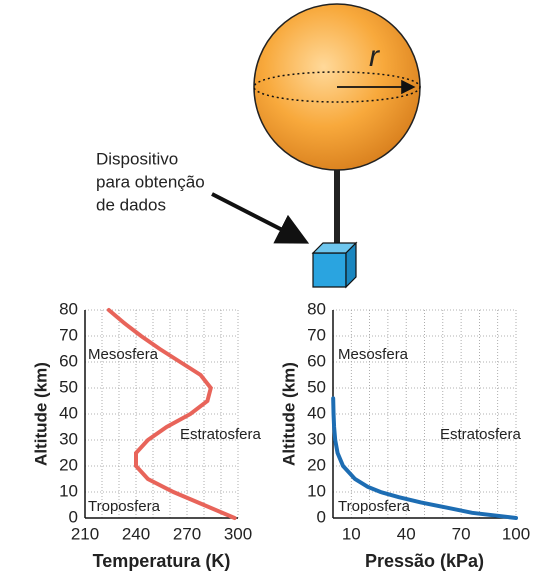  Describe the element at coordinates (337, 123) in the screenshot. I see `balloon: r` at that location.